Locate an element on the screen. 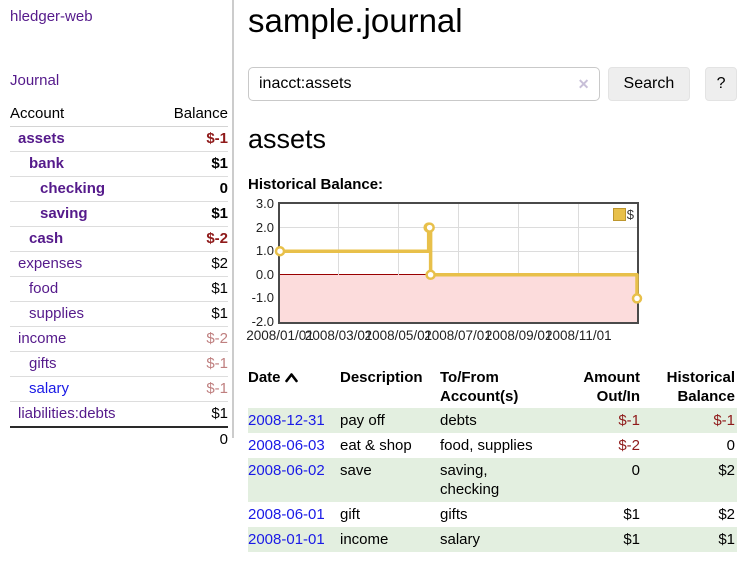 This screenshot has height=582, width=742. account-link: liabilities:debts is located at coordinates (67, 413).